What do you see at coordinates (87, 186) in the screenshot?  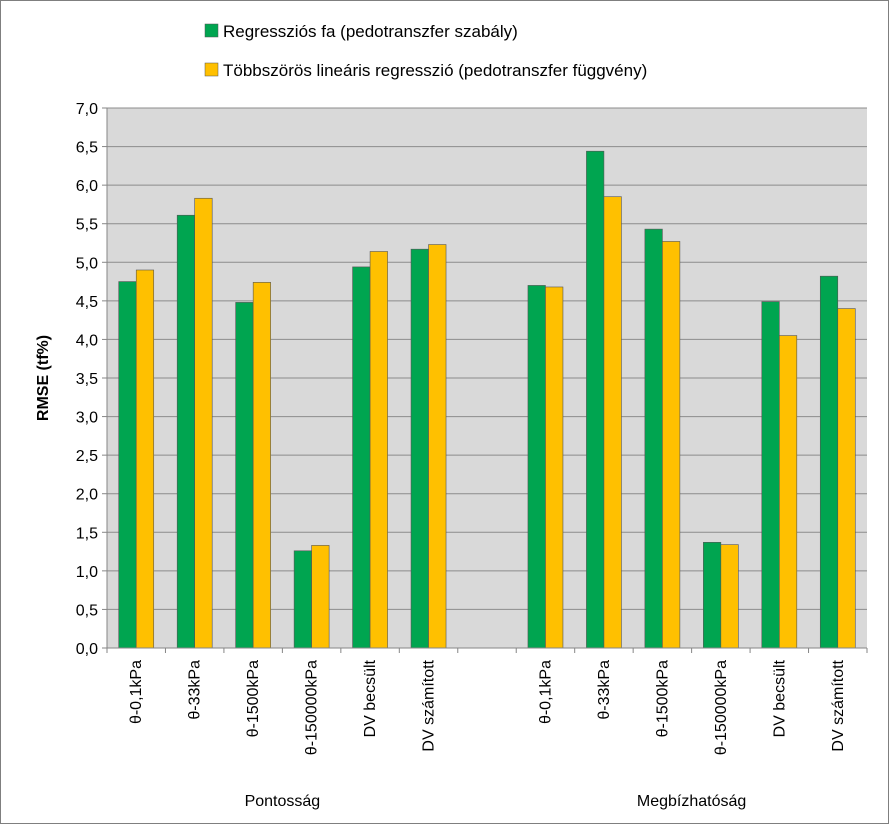 I see `y-tick-label: 6,0` at bounding box center [87, 186].